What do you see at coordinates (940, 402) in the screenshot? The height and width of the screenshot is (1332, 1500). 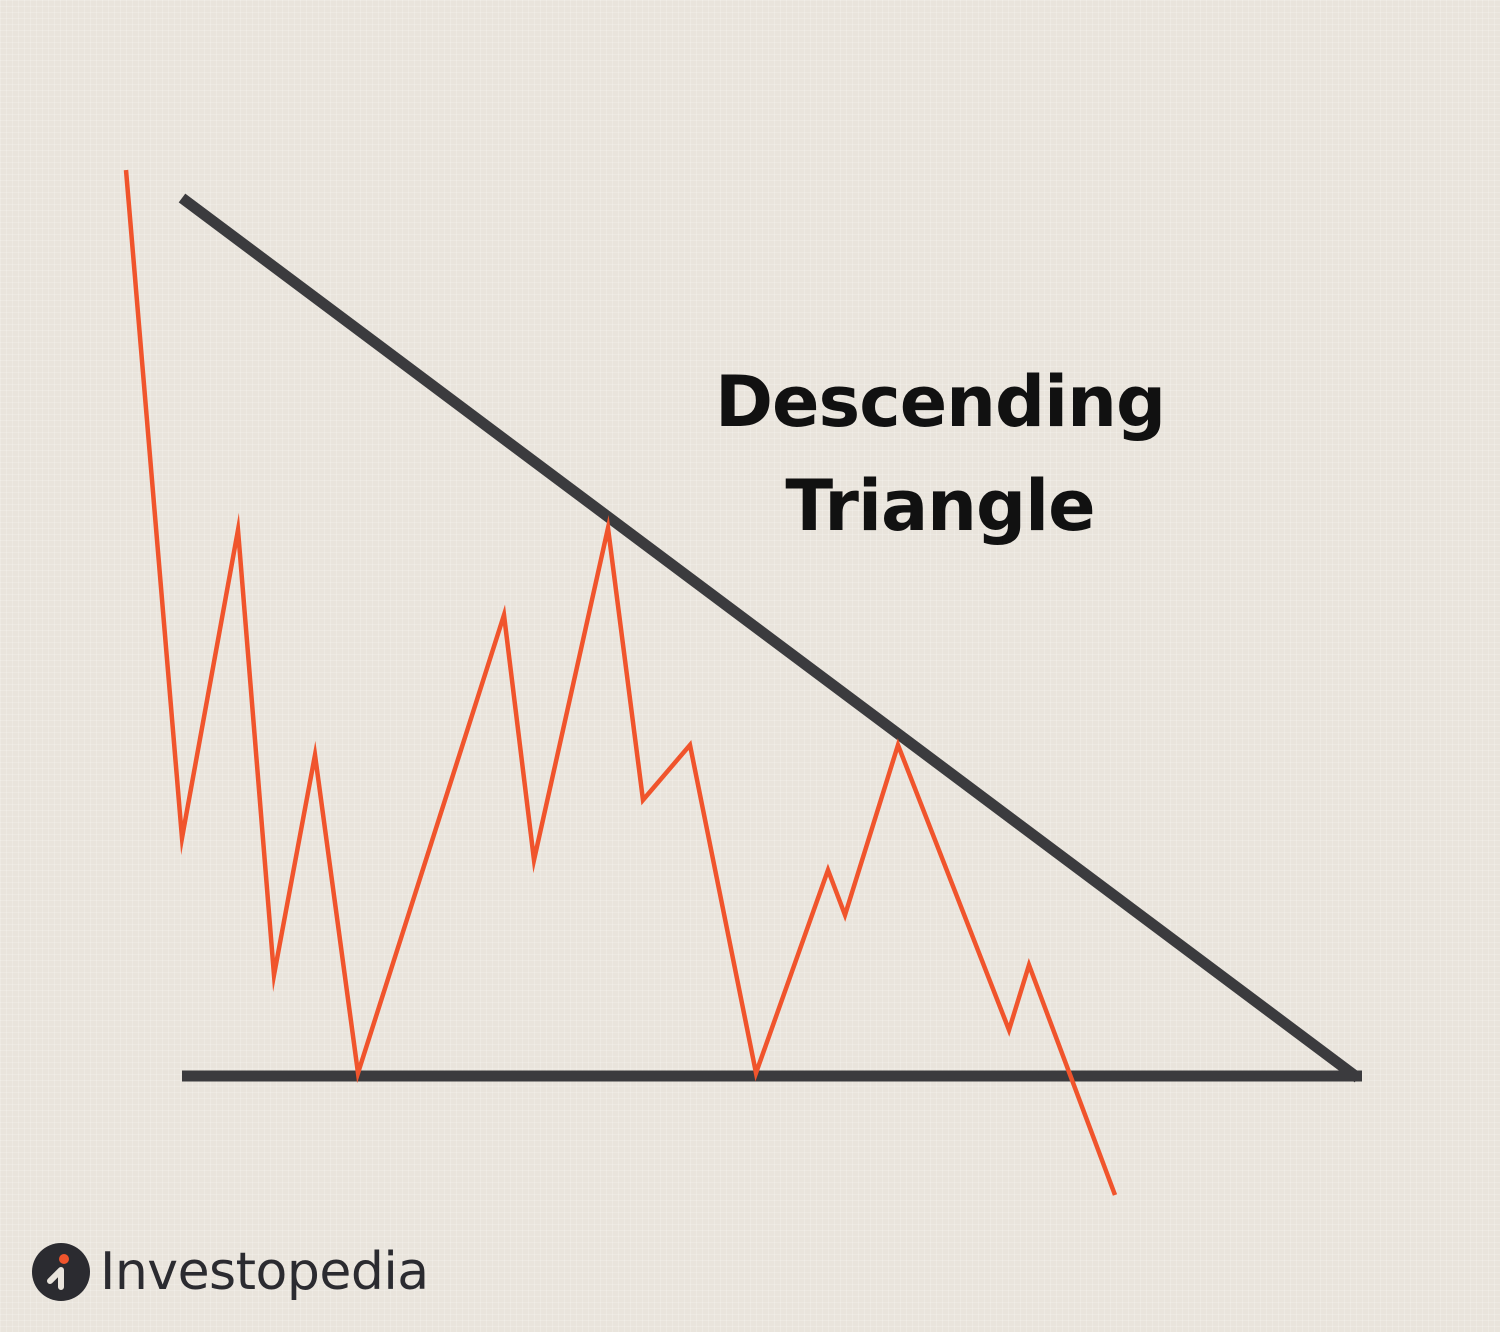 I see `title-line-1: Descending` at bounding box center [940, 402].